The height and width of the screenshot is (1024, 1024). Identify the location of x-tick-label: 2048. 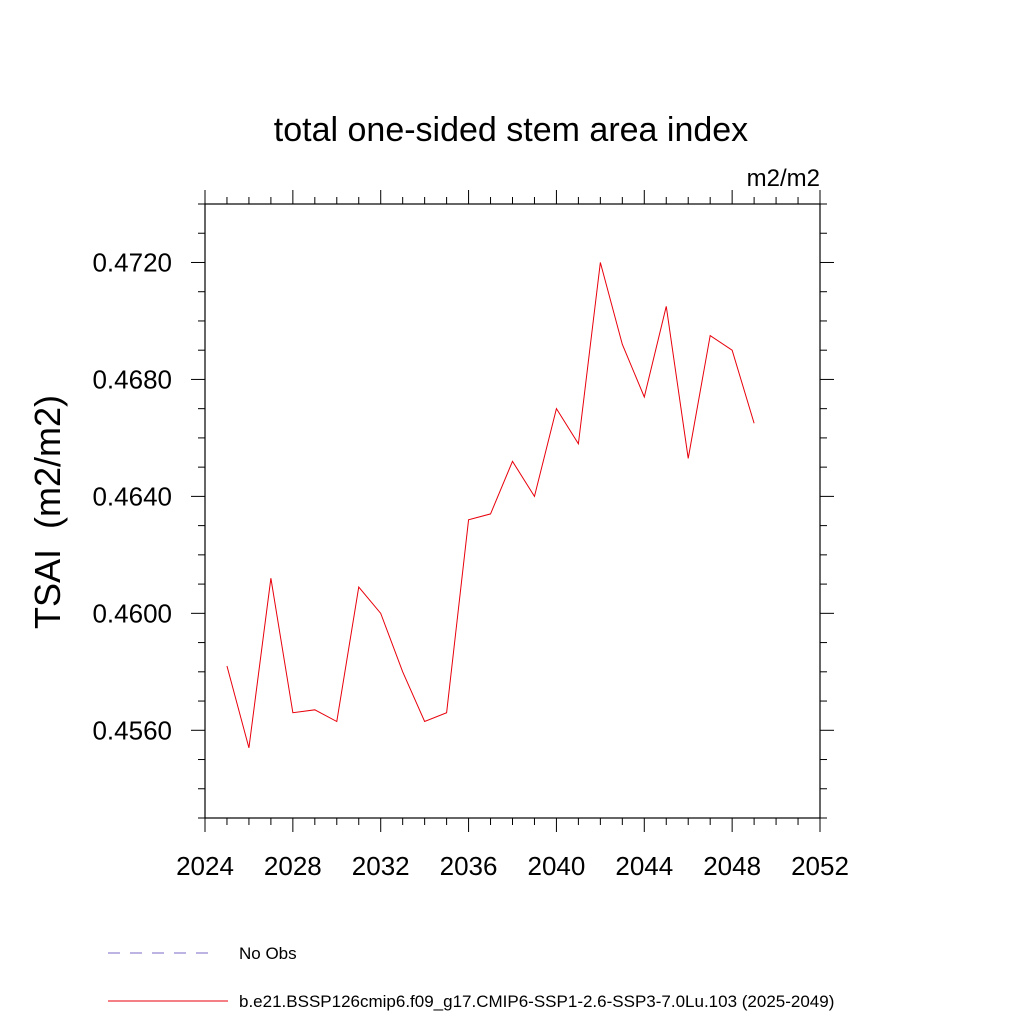
(732, 866).